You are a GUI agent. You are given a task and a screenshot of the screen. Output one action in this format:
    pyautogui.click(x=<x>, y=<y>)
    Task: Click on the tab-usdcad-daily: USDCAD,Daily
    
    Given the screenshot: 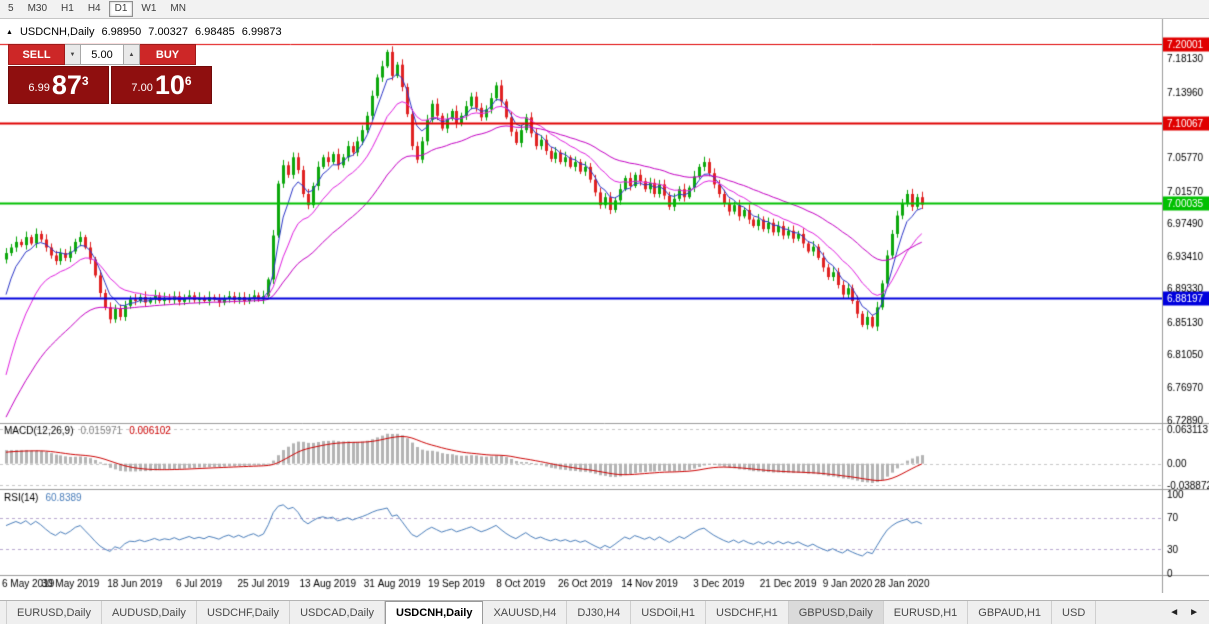 What is the action you would take?
    pyautogui.click(x=338, y=612)
    